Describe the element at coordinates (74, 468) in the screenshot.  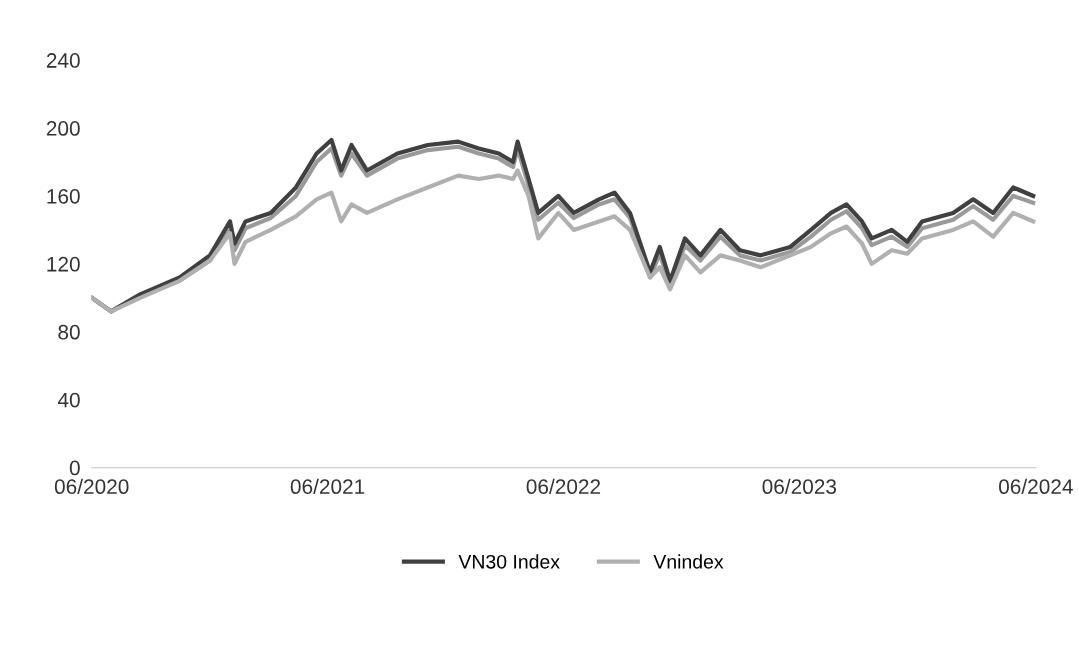
I see `y-tick-label: 0` at that location.